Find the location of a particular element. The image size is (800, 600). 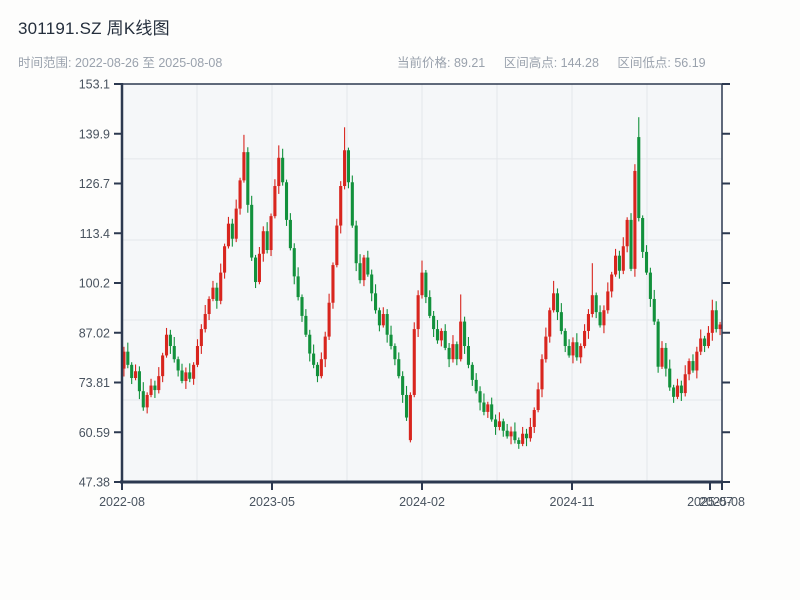

stats-bar: 当前价格: 89.21 区间高点: 144.28 区间低点: 56.19 is located at coordinates (559, 61).